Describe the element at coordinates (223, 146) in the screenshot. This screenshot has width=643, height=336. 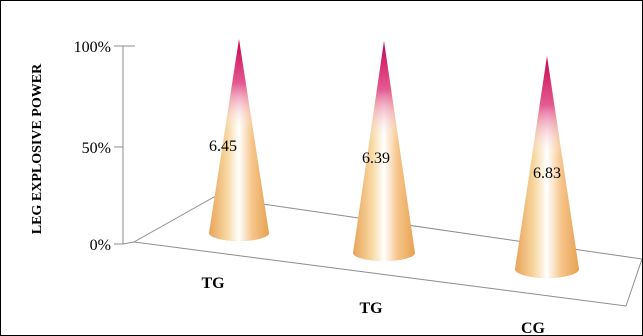
I see `data-label: 6.45` at that location.